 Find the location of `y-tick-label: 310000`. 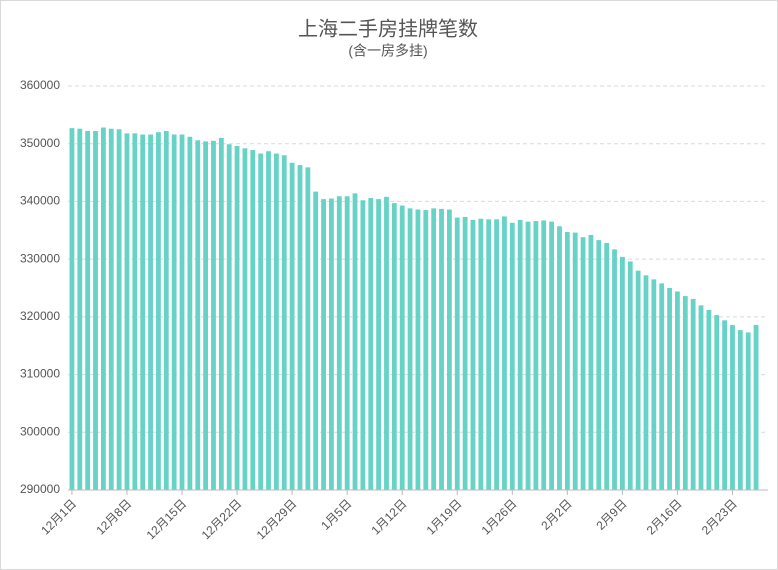

y-tick-label: 310000 is located at coordinates (40, 374).